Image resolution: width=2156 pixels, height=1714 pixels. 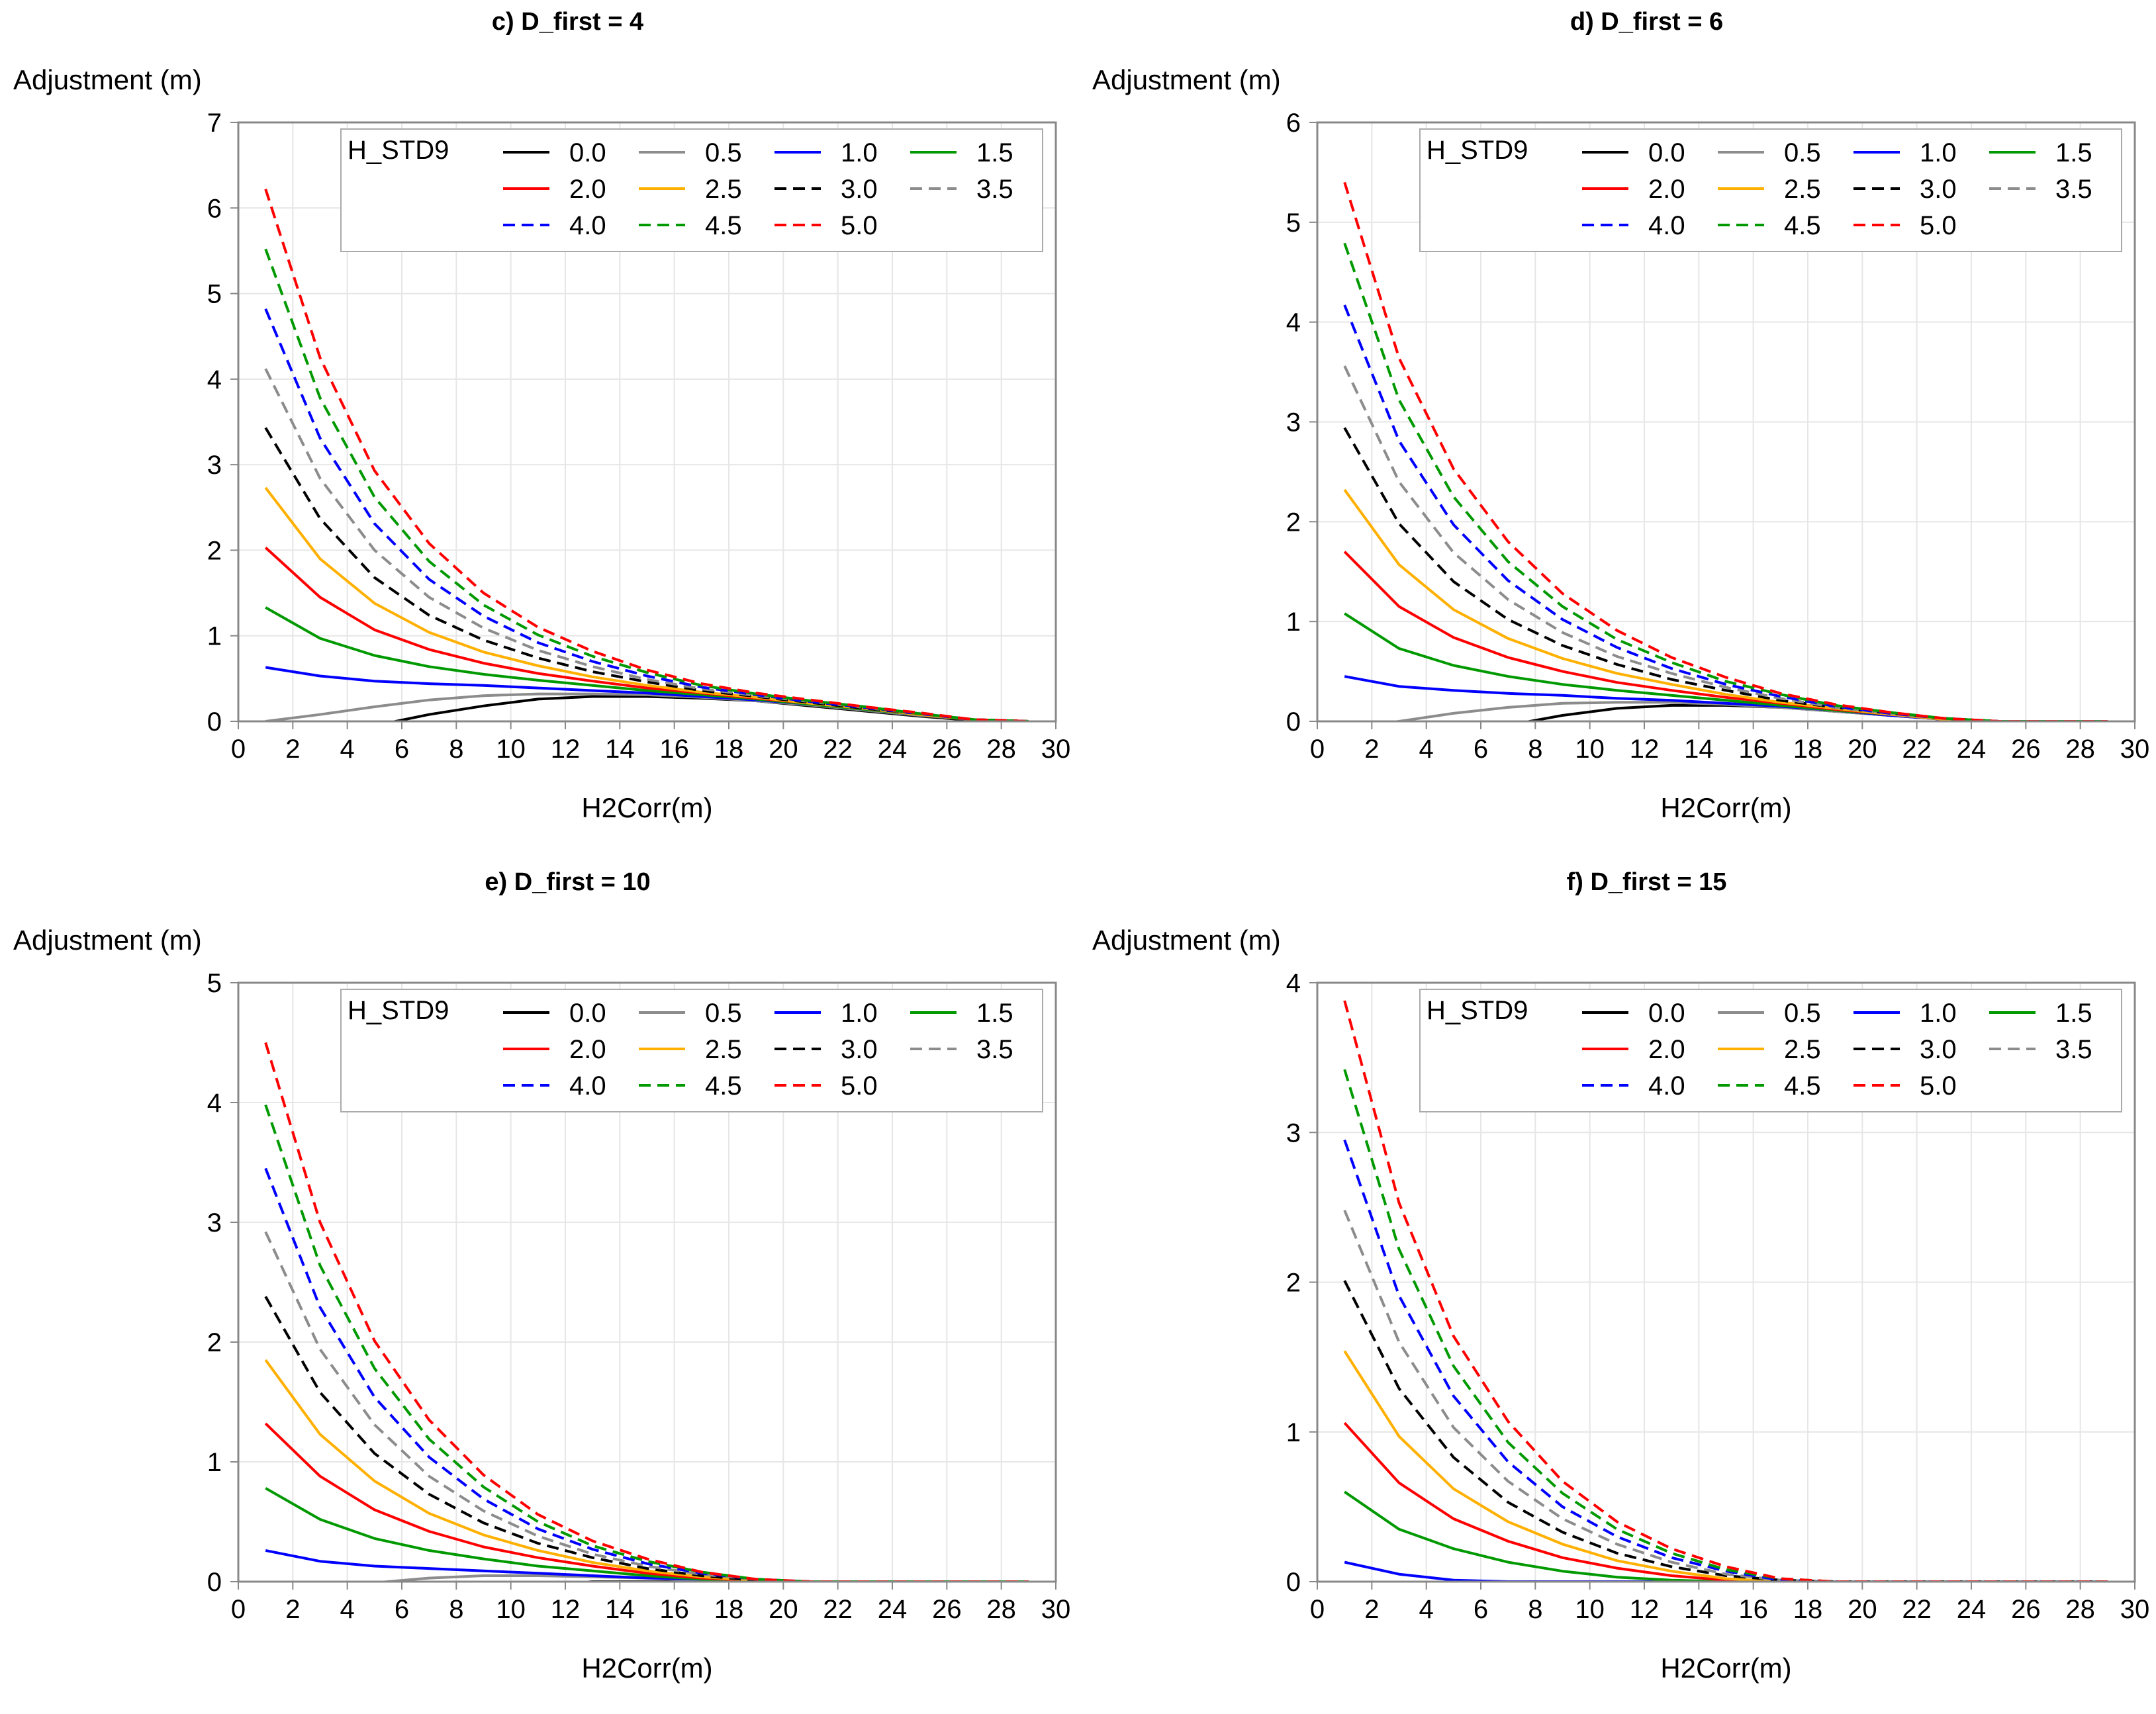 I want to click on legend-box, so click(x=1770, y=1050).